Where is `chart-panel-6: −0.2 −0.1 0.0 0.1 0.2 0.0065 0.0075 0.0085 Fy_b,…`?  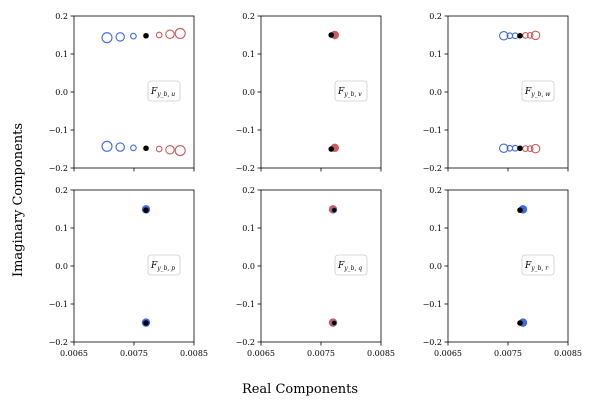 chart-panel-6: −0.2 −0.1 0.0 0.1 0.2 0.0065 0.0075 0.0085 Fy_b,… is located at coordinates (502, 272).